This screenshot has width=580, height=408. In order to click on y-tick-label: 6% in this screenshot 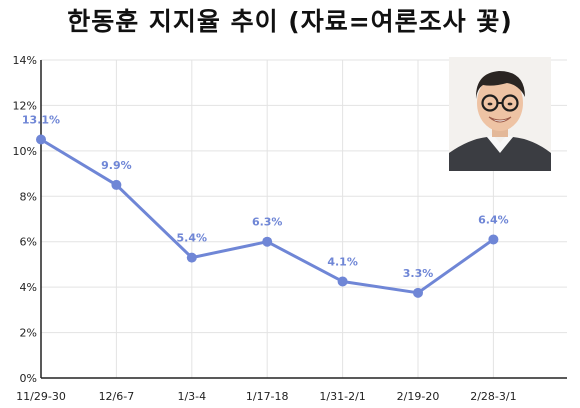, I will do `click(28, 242)`.